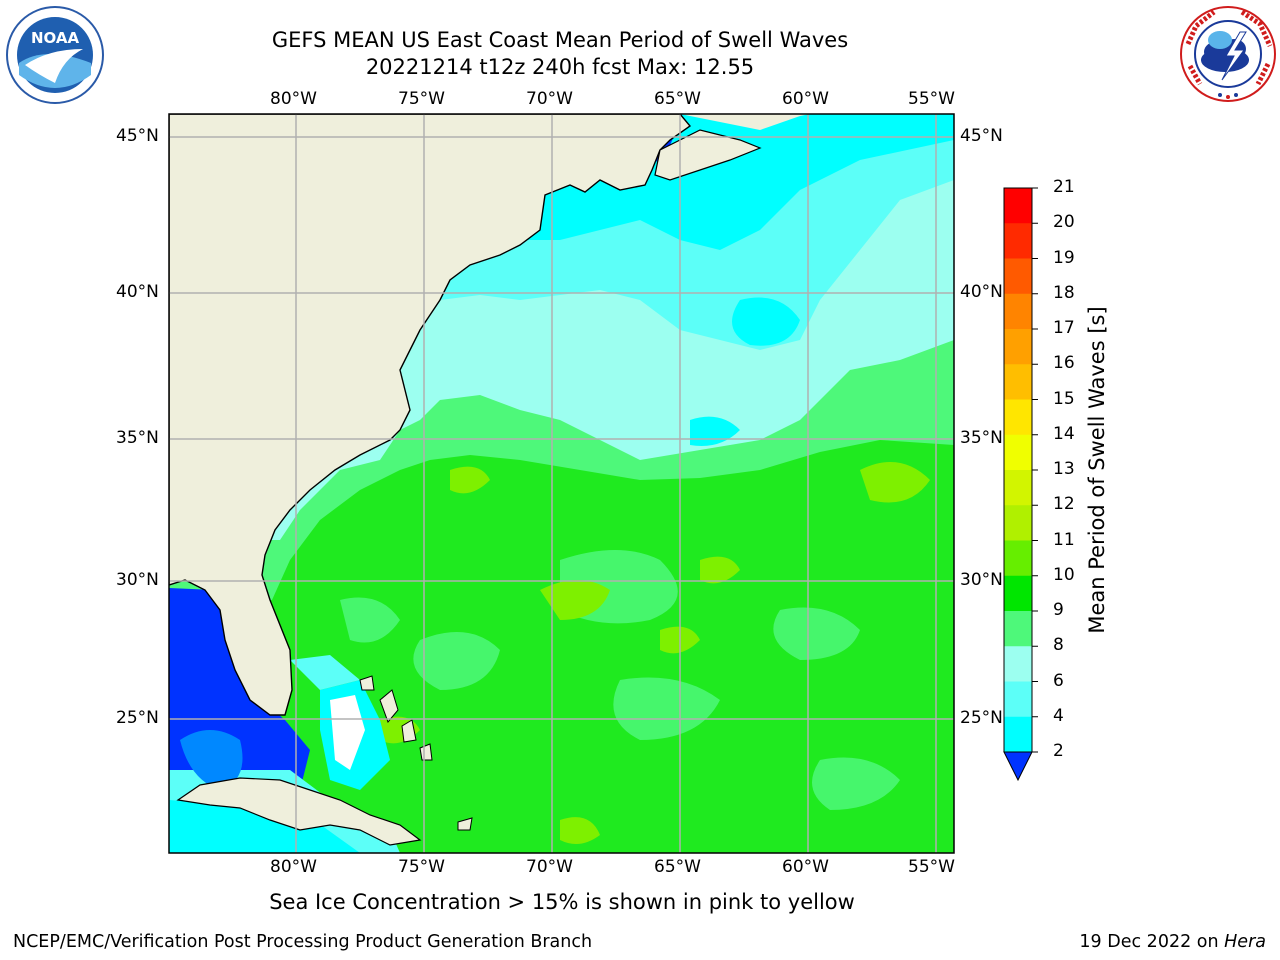 This screenshot has height=960, width=1280. What do you see at coordinates (55, 38) in the screenshot?
I see `noaa-logo-text: NOAA` at bounding box center [55, 38].